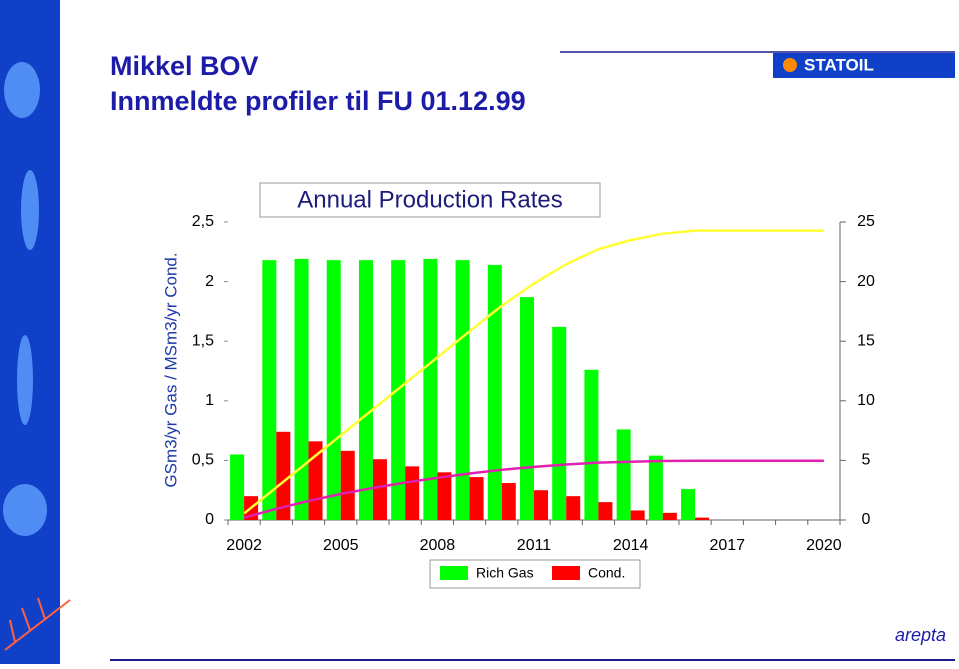  Describe the element at coordinates (631, 545) in the screenshot. I see `x-tick-label: 2014` at that location.